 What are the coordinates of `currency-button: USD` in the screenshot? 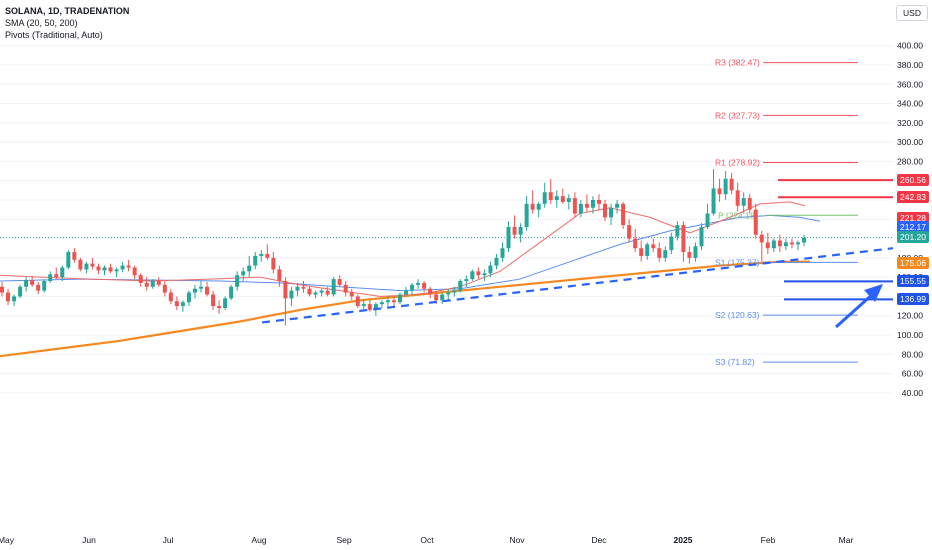 It's located at (912, 13).